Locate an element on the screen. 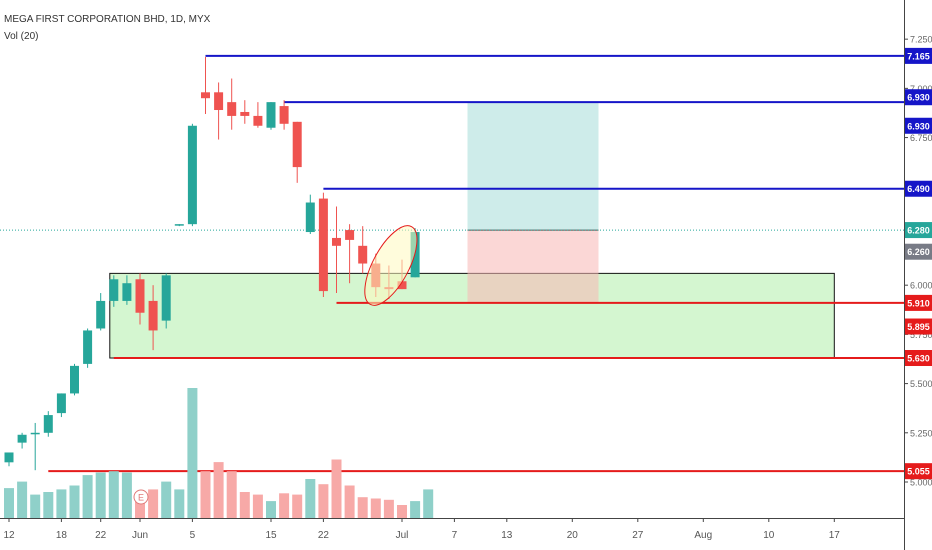 The height and width of the screenshot is (550, 932). price-label-text: 5.910 is located at coordinates (918, 303).